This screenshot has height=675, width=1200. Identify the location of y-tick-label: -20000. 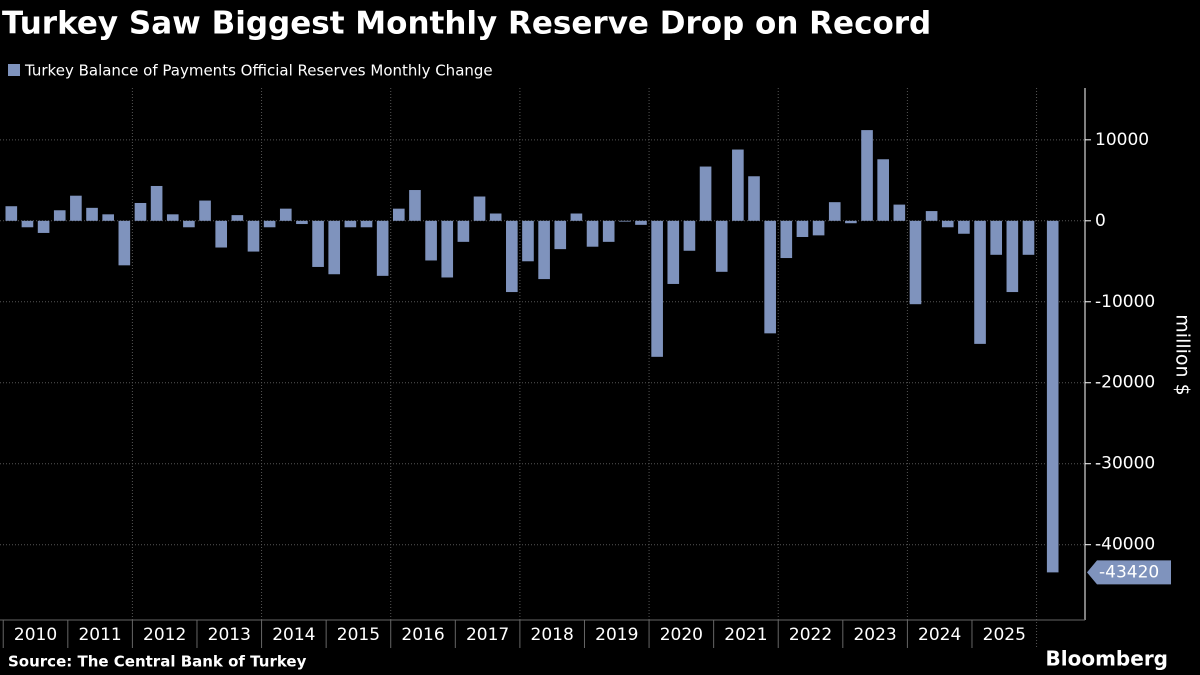
(1125, 383).